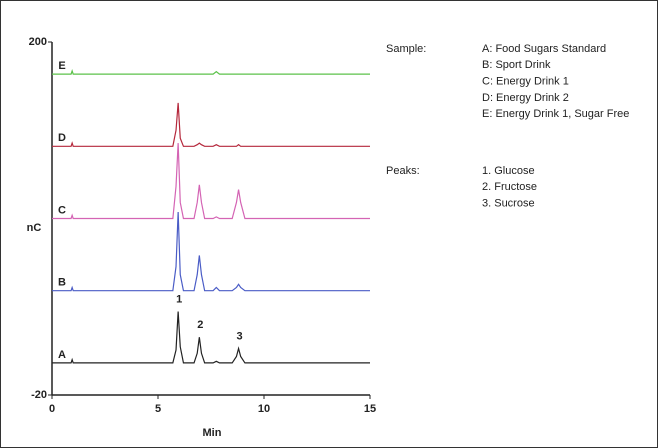  Describe the element at coordinates (200, 325) in the screenshot. I see `peak-annotation: 2` at that location.